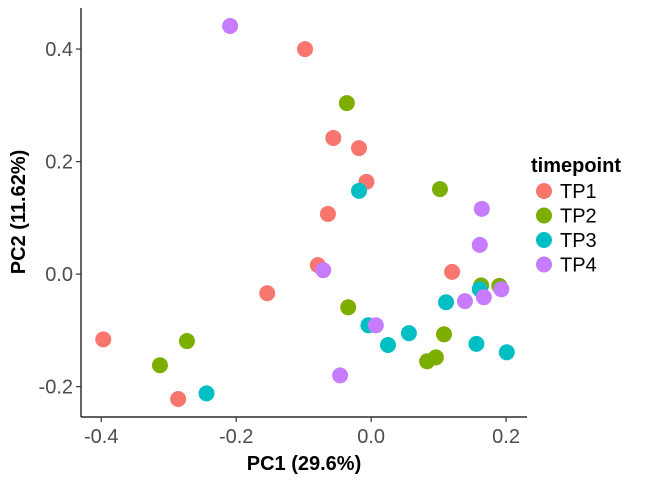  I want to click on legend-key-tp2, so click(544, 215).